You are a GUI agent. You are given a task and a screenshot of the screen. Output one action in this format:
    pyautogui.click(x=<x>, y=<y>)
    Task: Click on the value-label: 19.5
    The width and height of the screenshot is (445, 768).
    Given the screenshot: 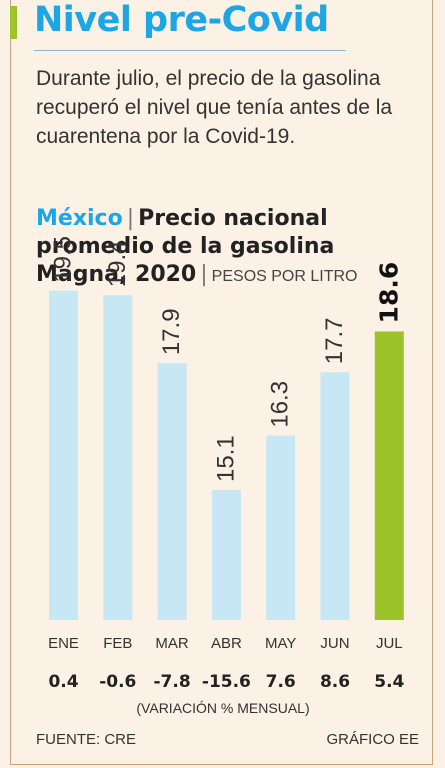 What is the action you would take?
    pyautogui.click(x=63, y=259)
    